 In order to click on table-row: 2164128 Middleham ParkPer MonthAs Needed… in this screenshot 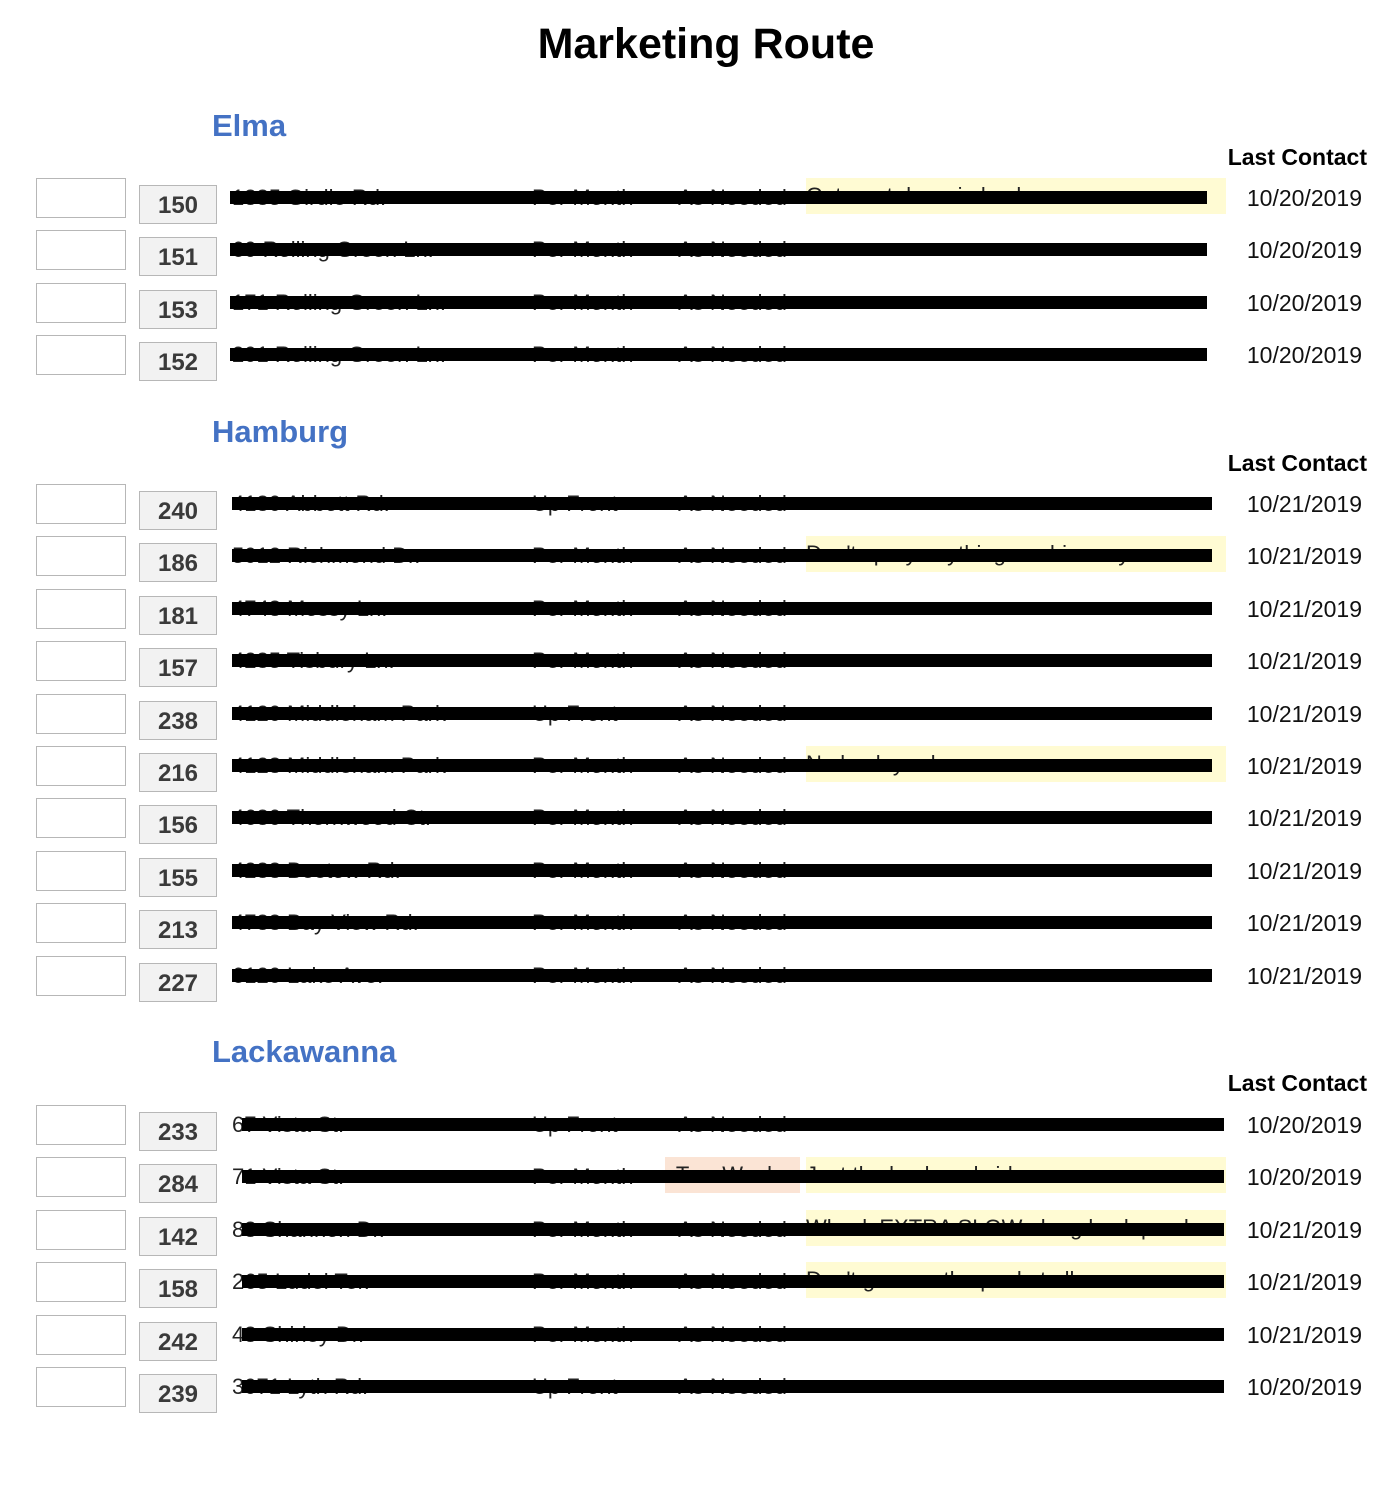, I will do `click(690, 772)`.